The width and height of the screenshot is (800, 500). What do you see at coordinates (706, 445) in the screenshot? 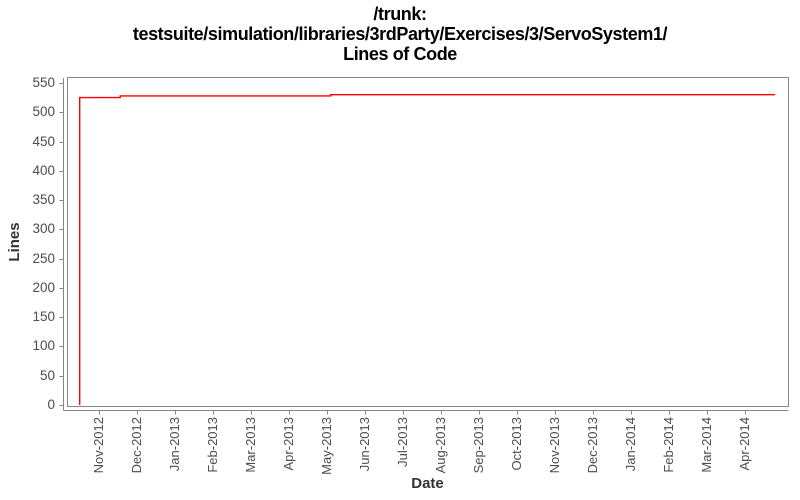
I see `x-tick-label: Mar-2014` at bounding box center [706, 445].